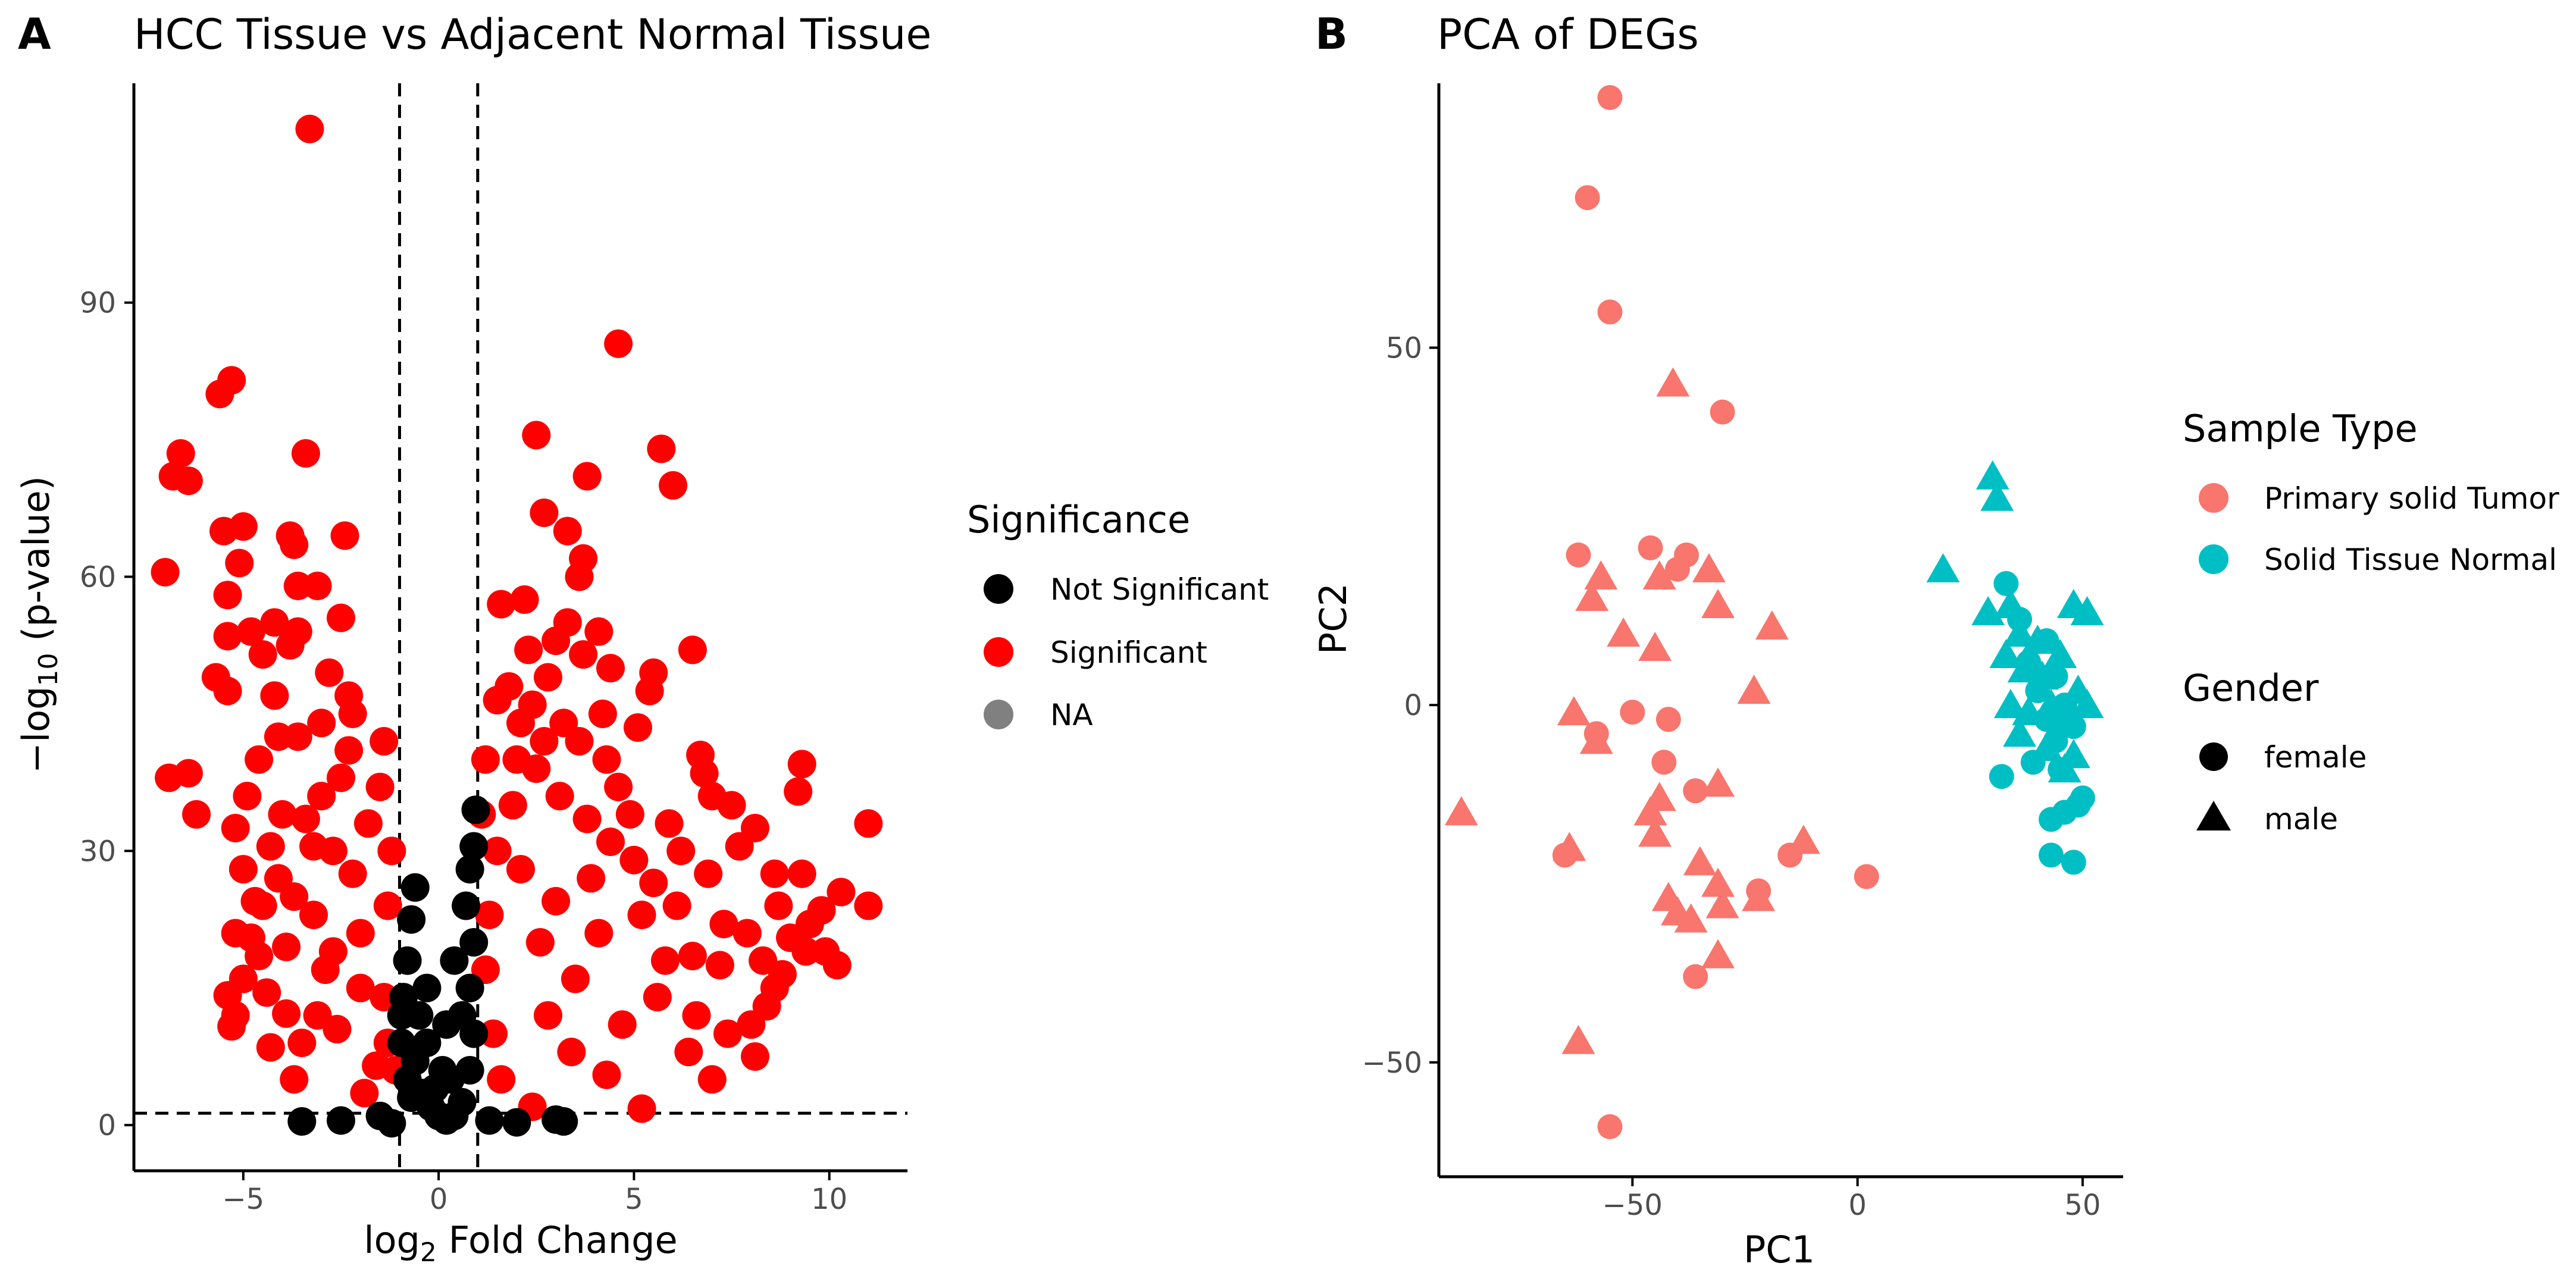  What do you see at coordinates (1078, 519) in the screenshot?
I see `significance-legend-title: Significance` at bounding box center [1078, 519].